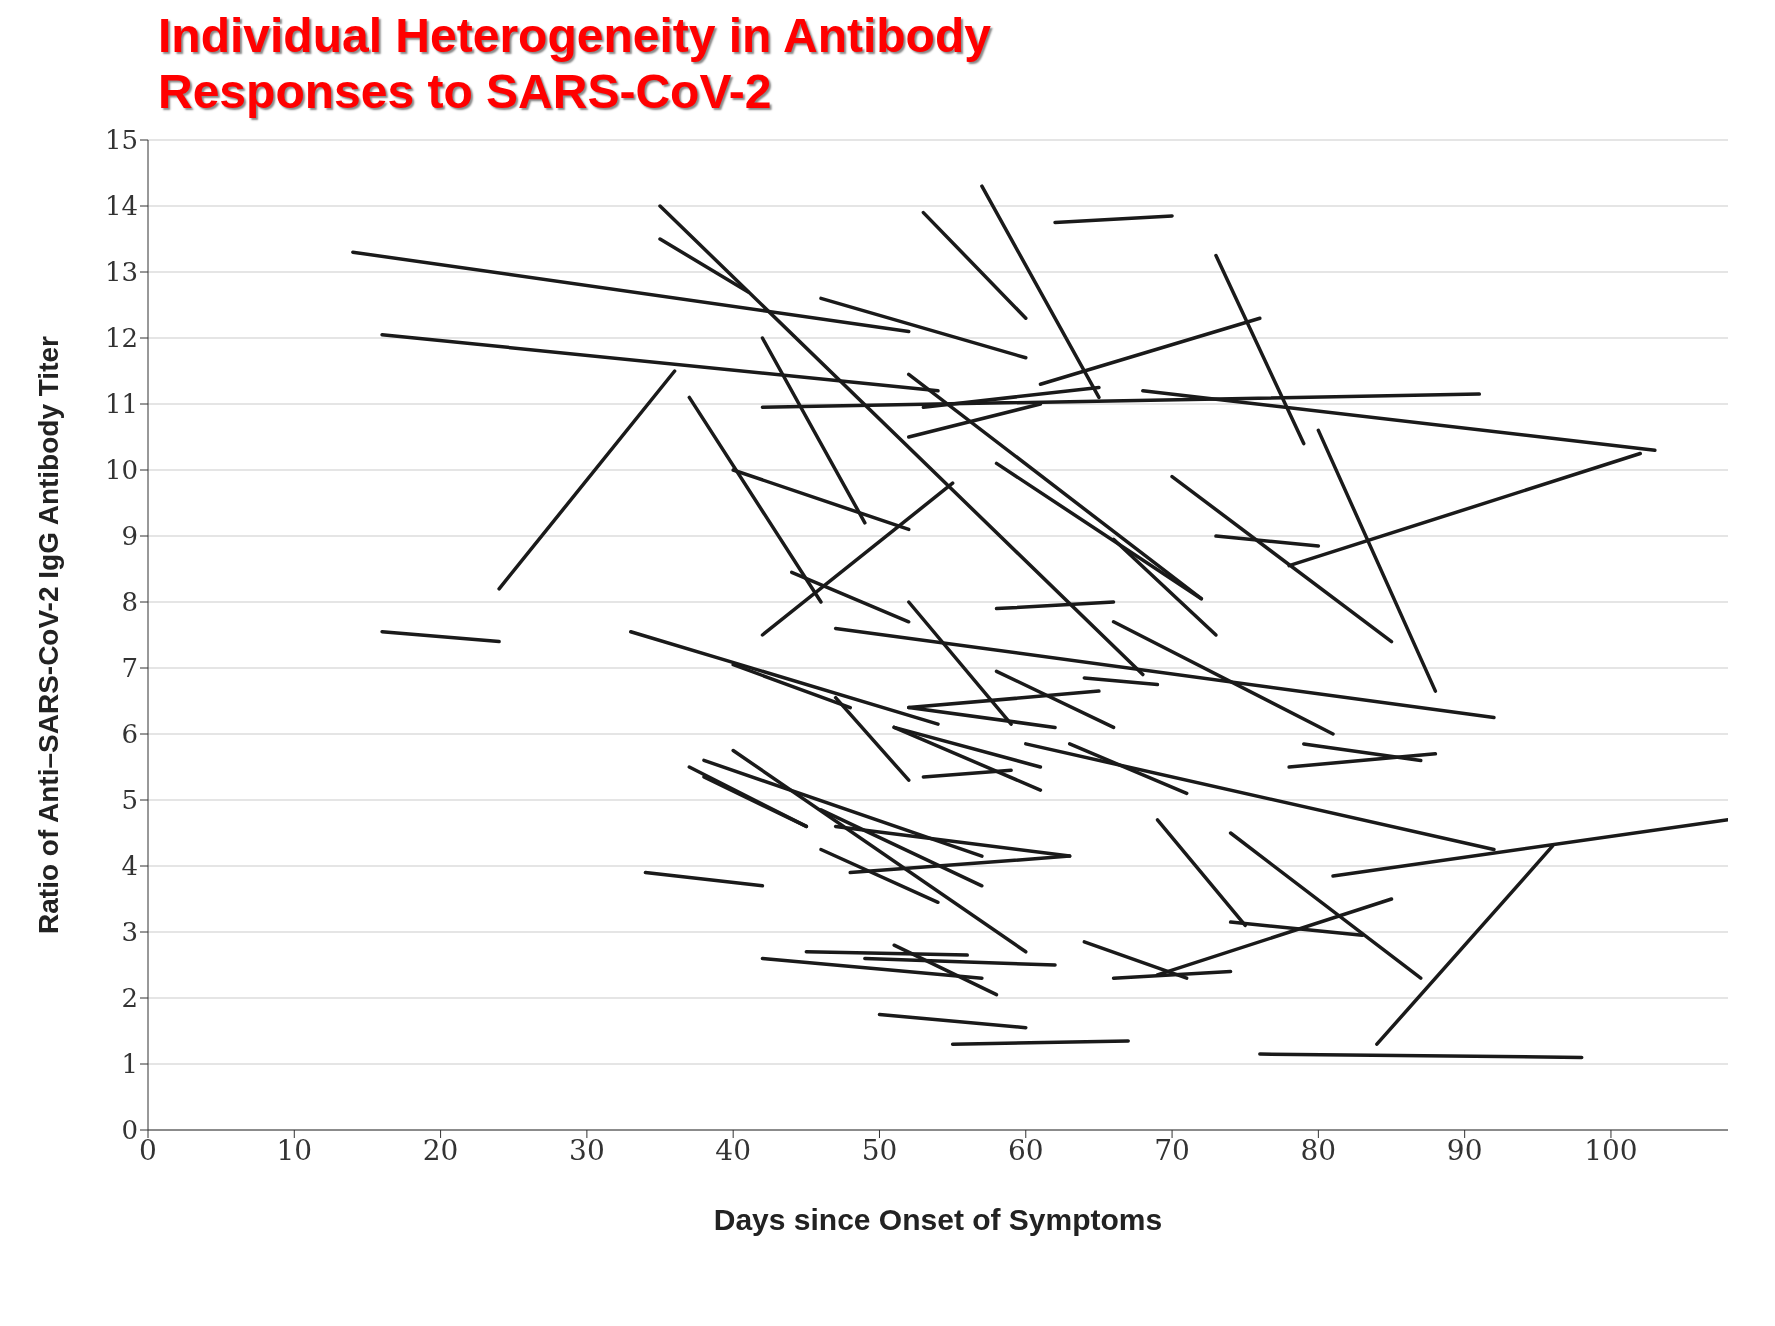 The image size is (1775, 1326). Describe the element at coordinates (121, 206) in the screenshot. I see `y-tick-label: 14` at that location.